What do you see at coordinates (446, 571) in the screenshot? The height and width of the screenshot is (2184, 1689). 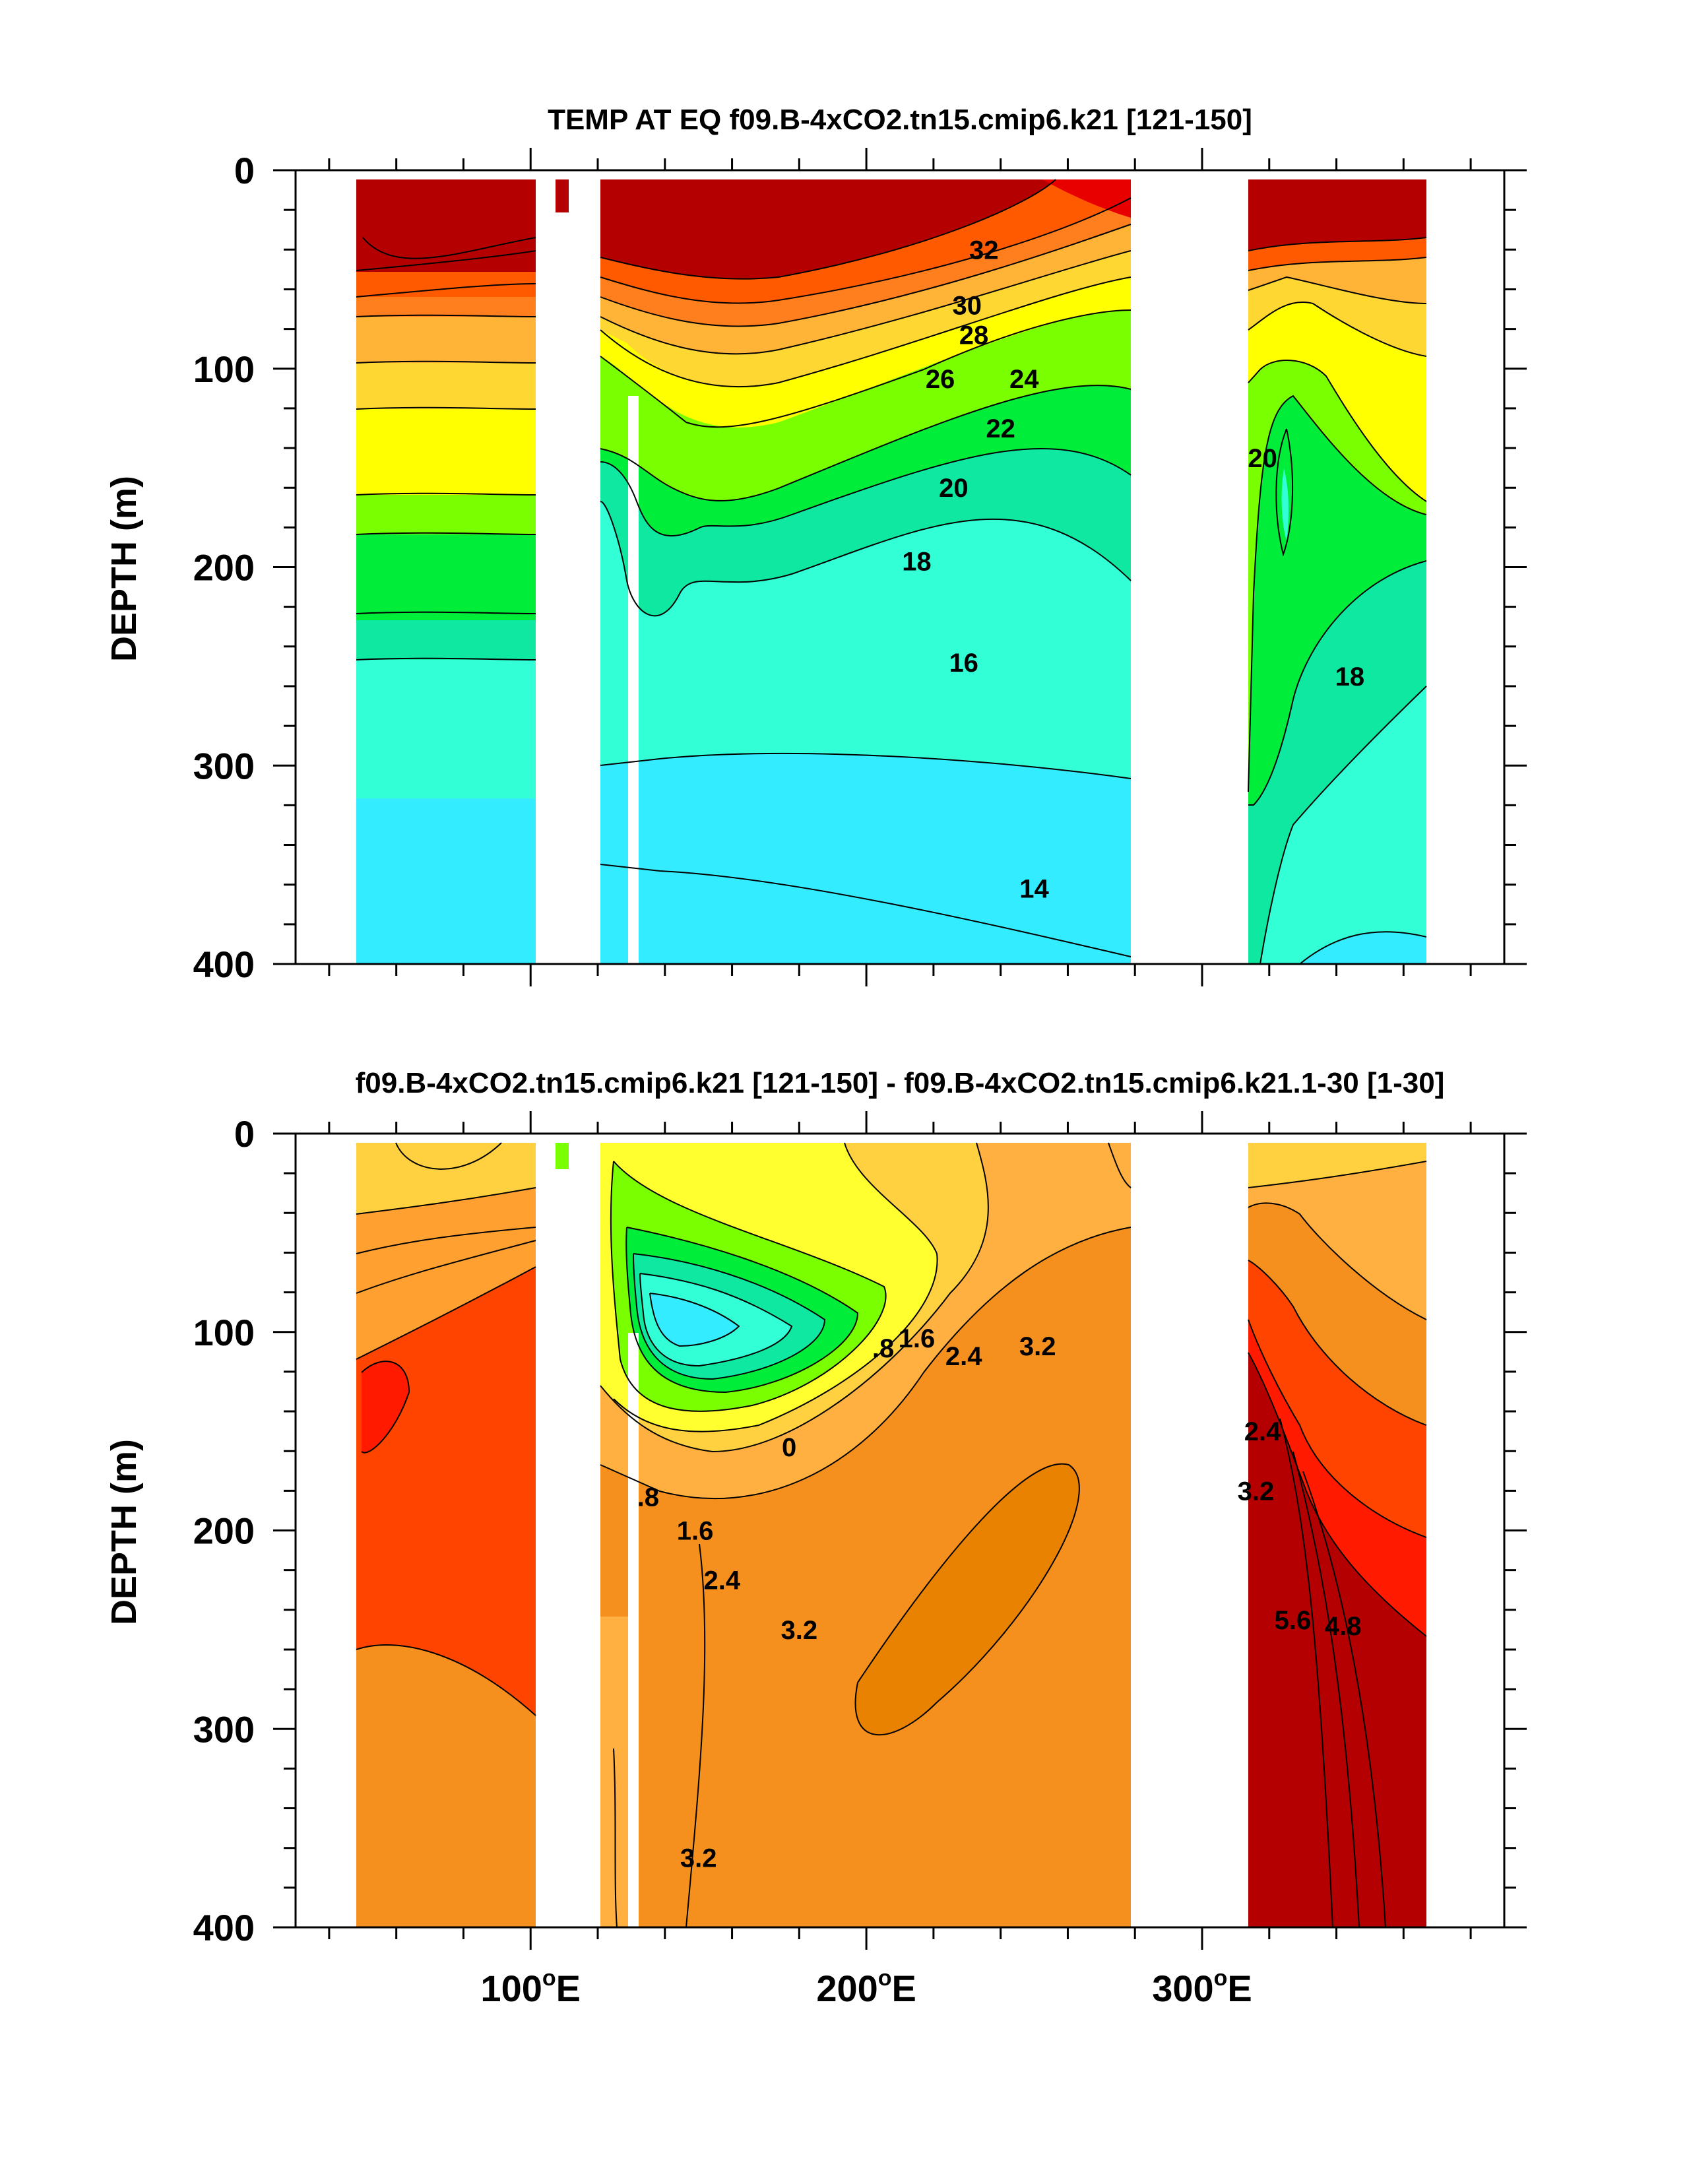 I see `top-indian-ocean-block` at bounding box center [446, 571].